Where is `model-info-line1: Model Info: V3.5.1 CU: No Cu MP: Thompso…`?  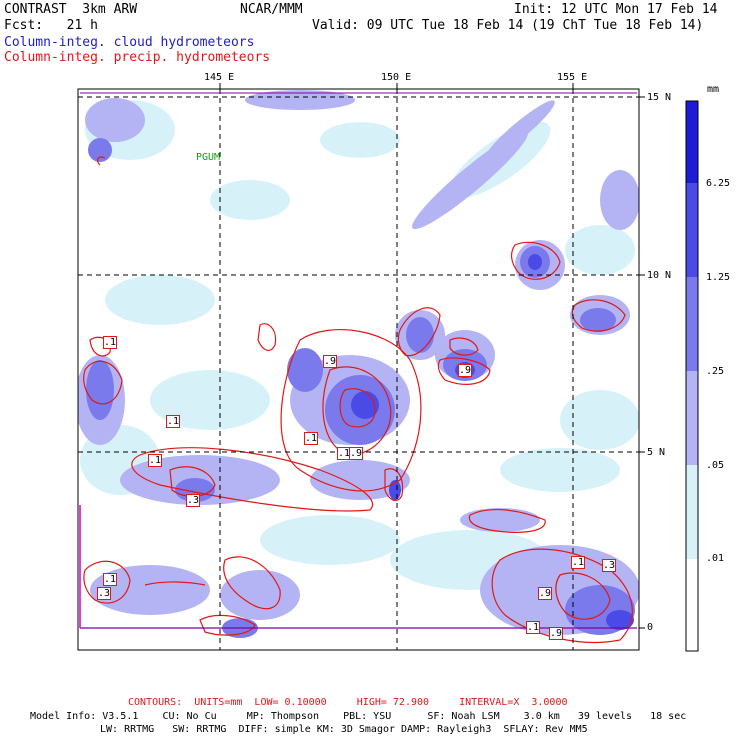
model-info-line1: Model Info: V3.5.1 CU: No Cu MP: Thompso… is located at coordinates (358, 716).